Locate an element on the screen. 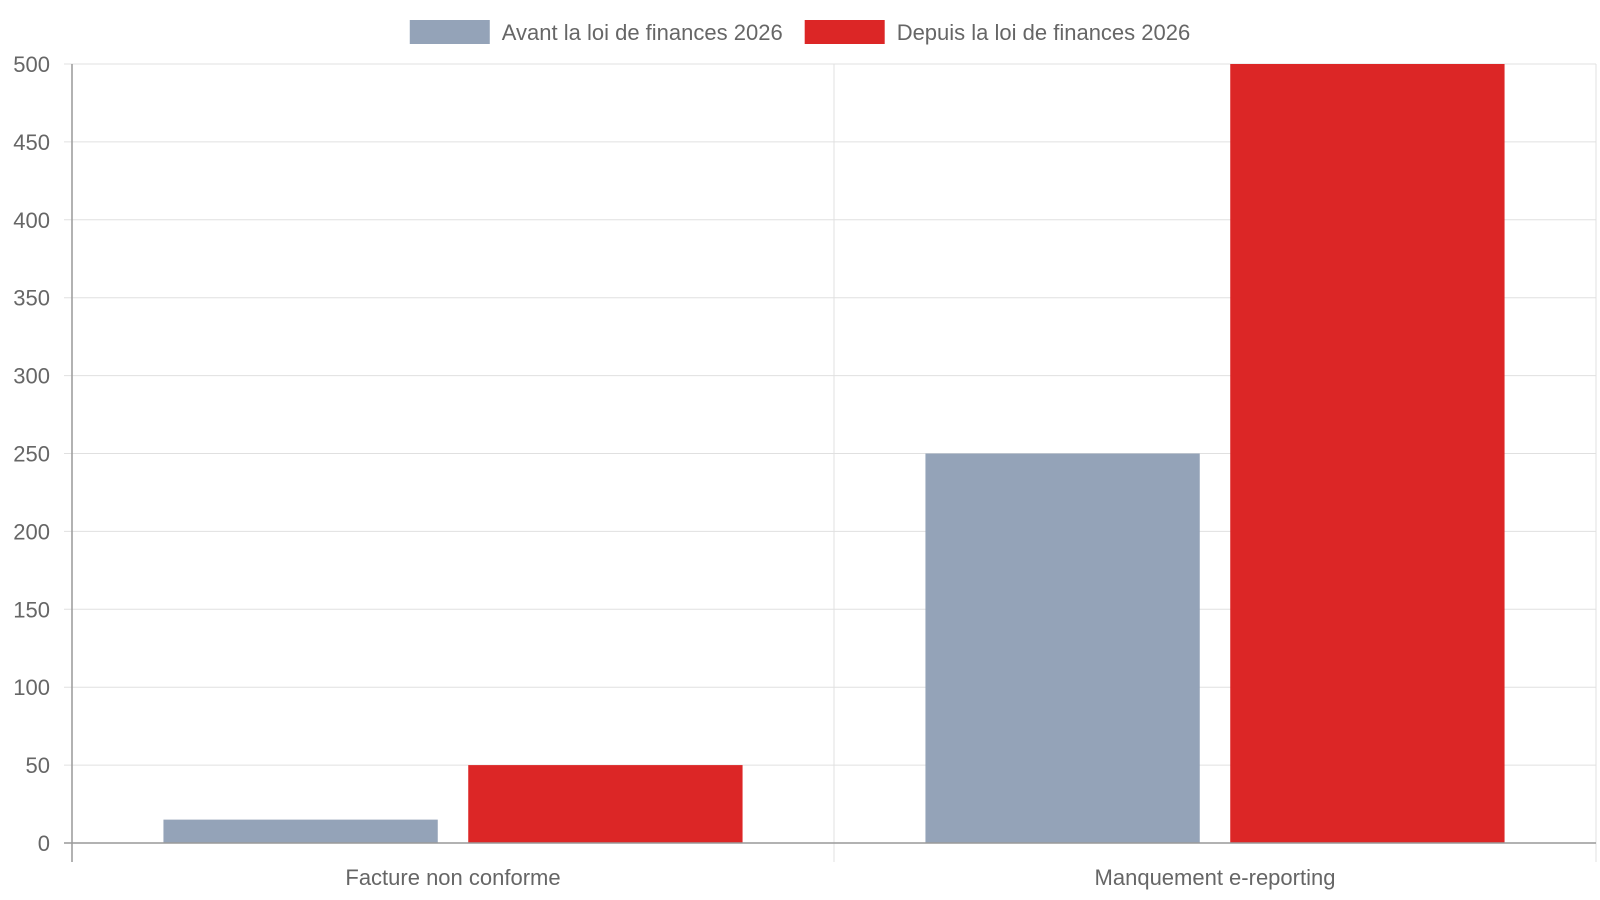 The width and height of the screenshot is (1600, 900). legend-label: Avant la loi de finances 2026 is located at coordinates (642, 32).